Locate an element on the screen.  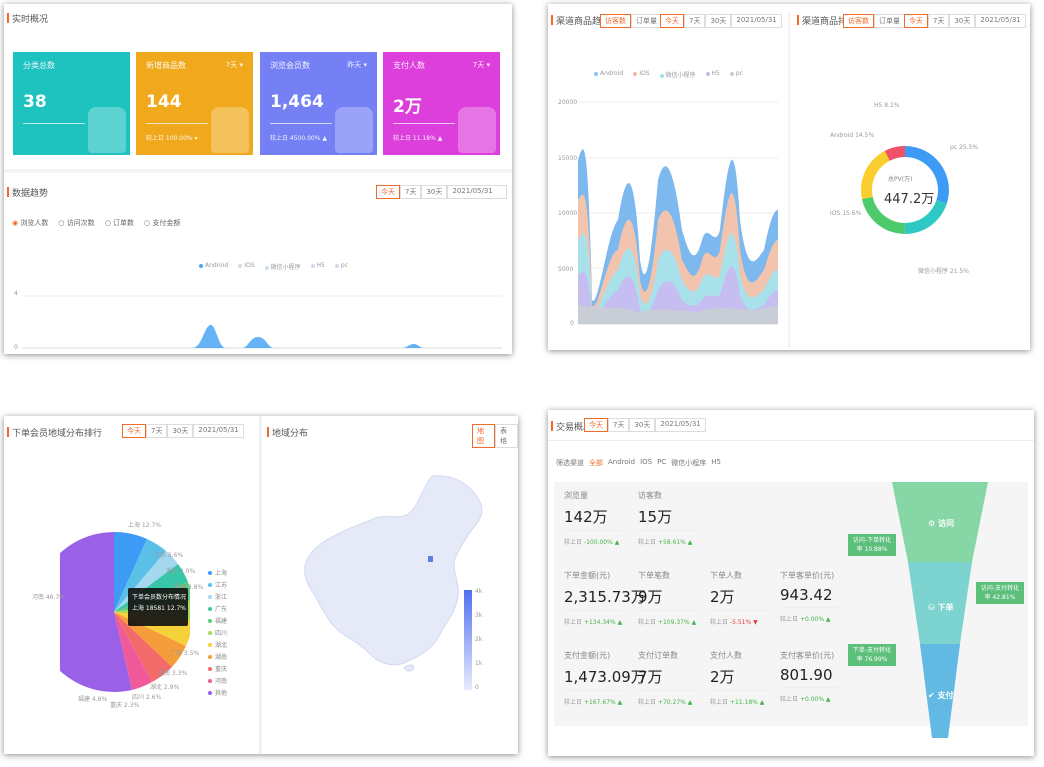
radio-label: 访问次数 is located at coordinates (80, 223).